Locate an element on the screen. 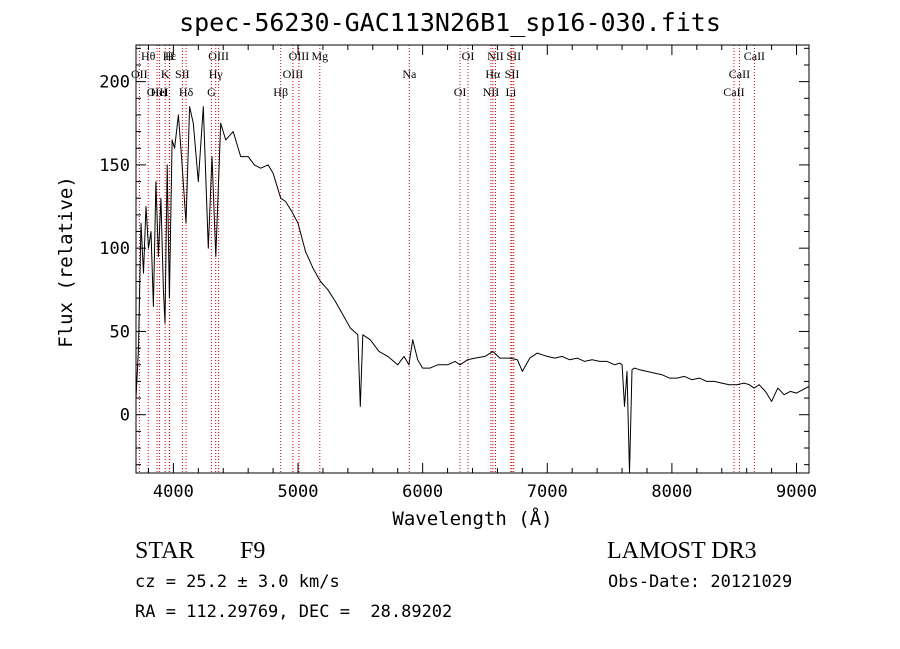 The width and height of the screenshot is (900, 649). line-label: G is located at coordinates (211, 92).